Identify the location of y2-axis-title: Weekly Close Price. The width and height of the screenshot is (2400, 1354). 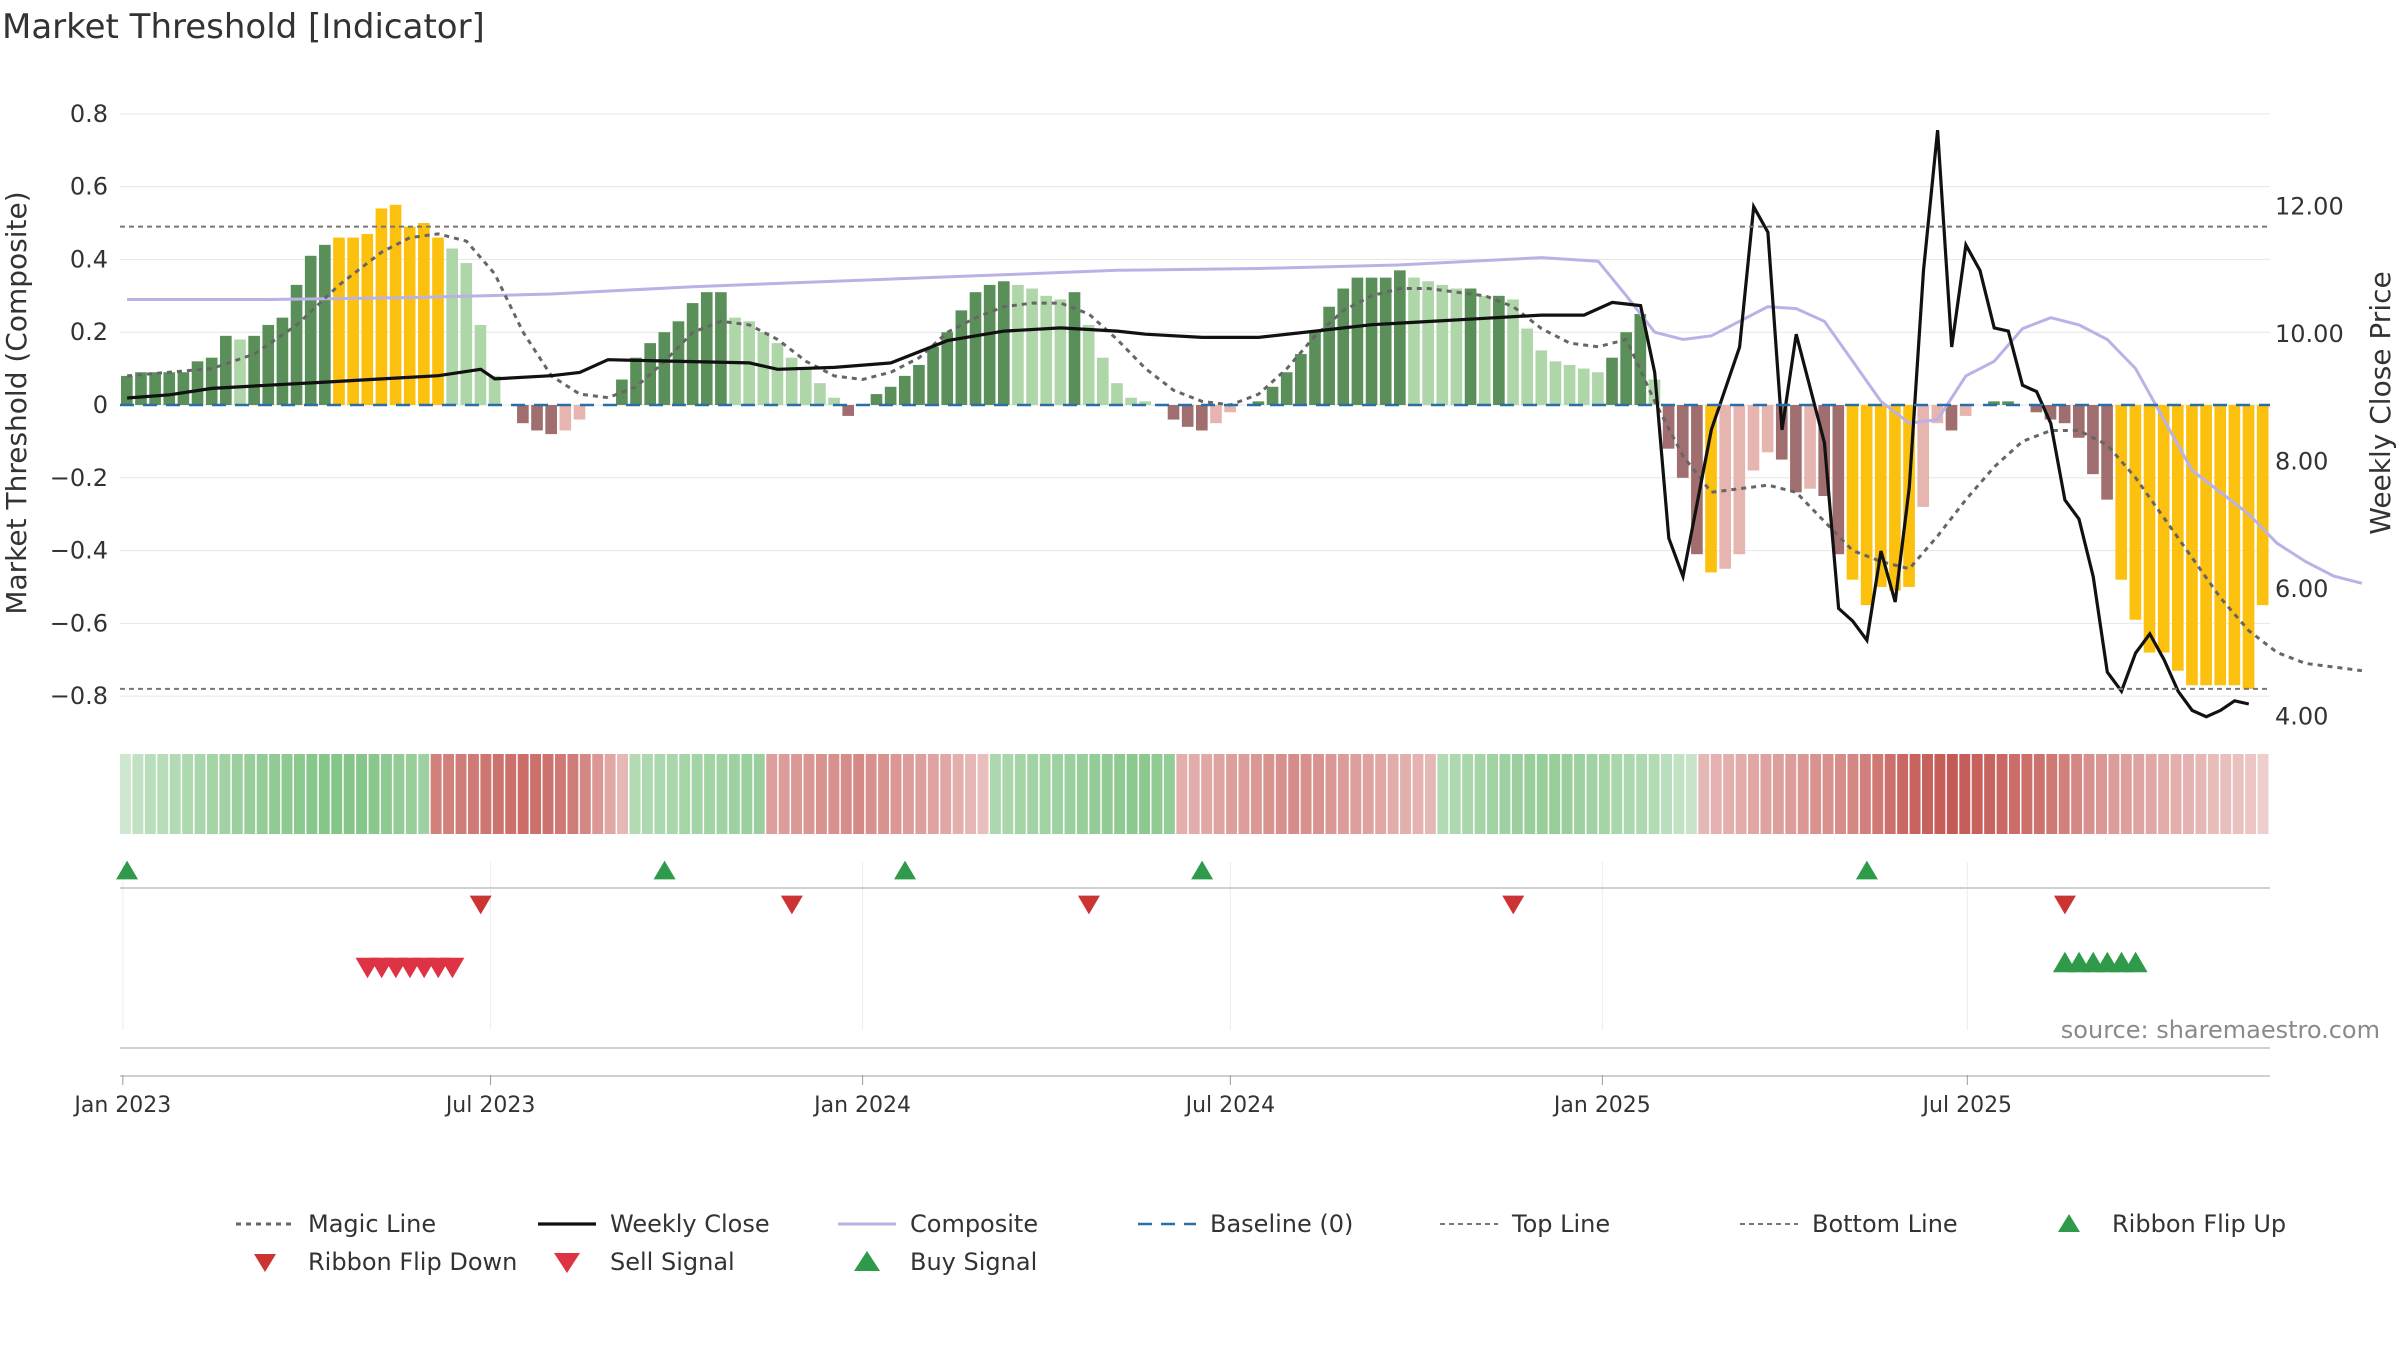
(2380, 402).